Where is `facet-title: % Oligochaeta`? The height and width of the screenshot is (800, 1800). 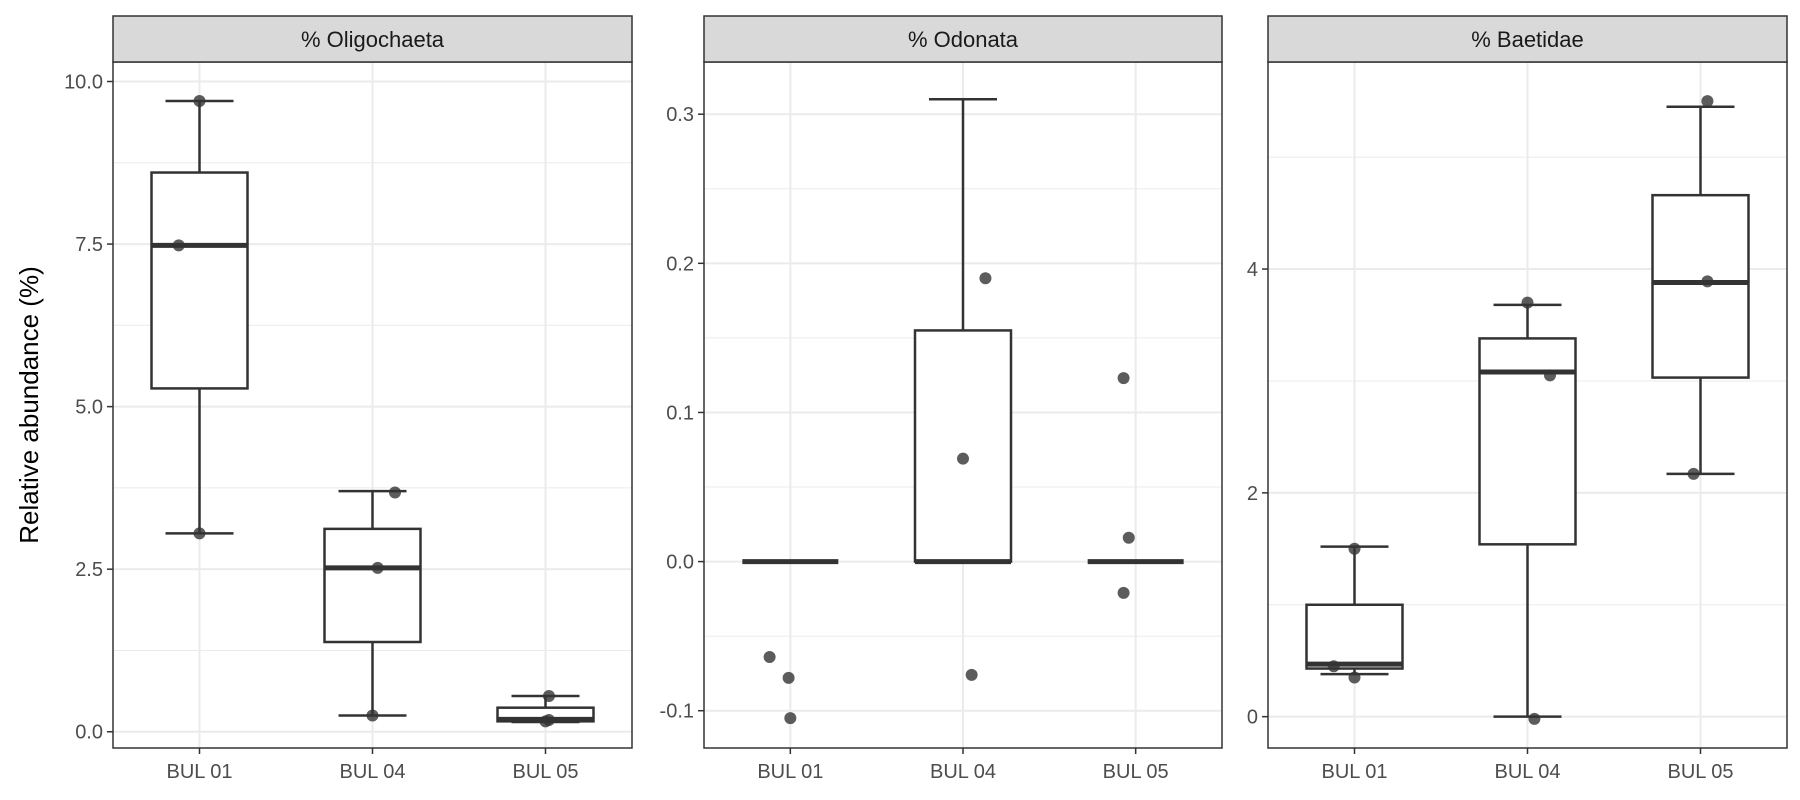 facet-title: % Oligochaeta is located at coordinates (373, 39).